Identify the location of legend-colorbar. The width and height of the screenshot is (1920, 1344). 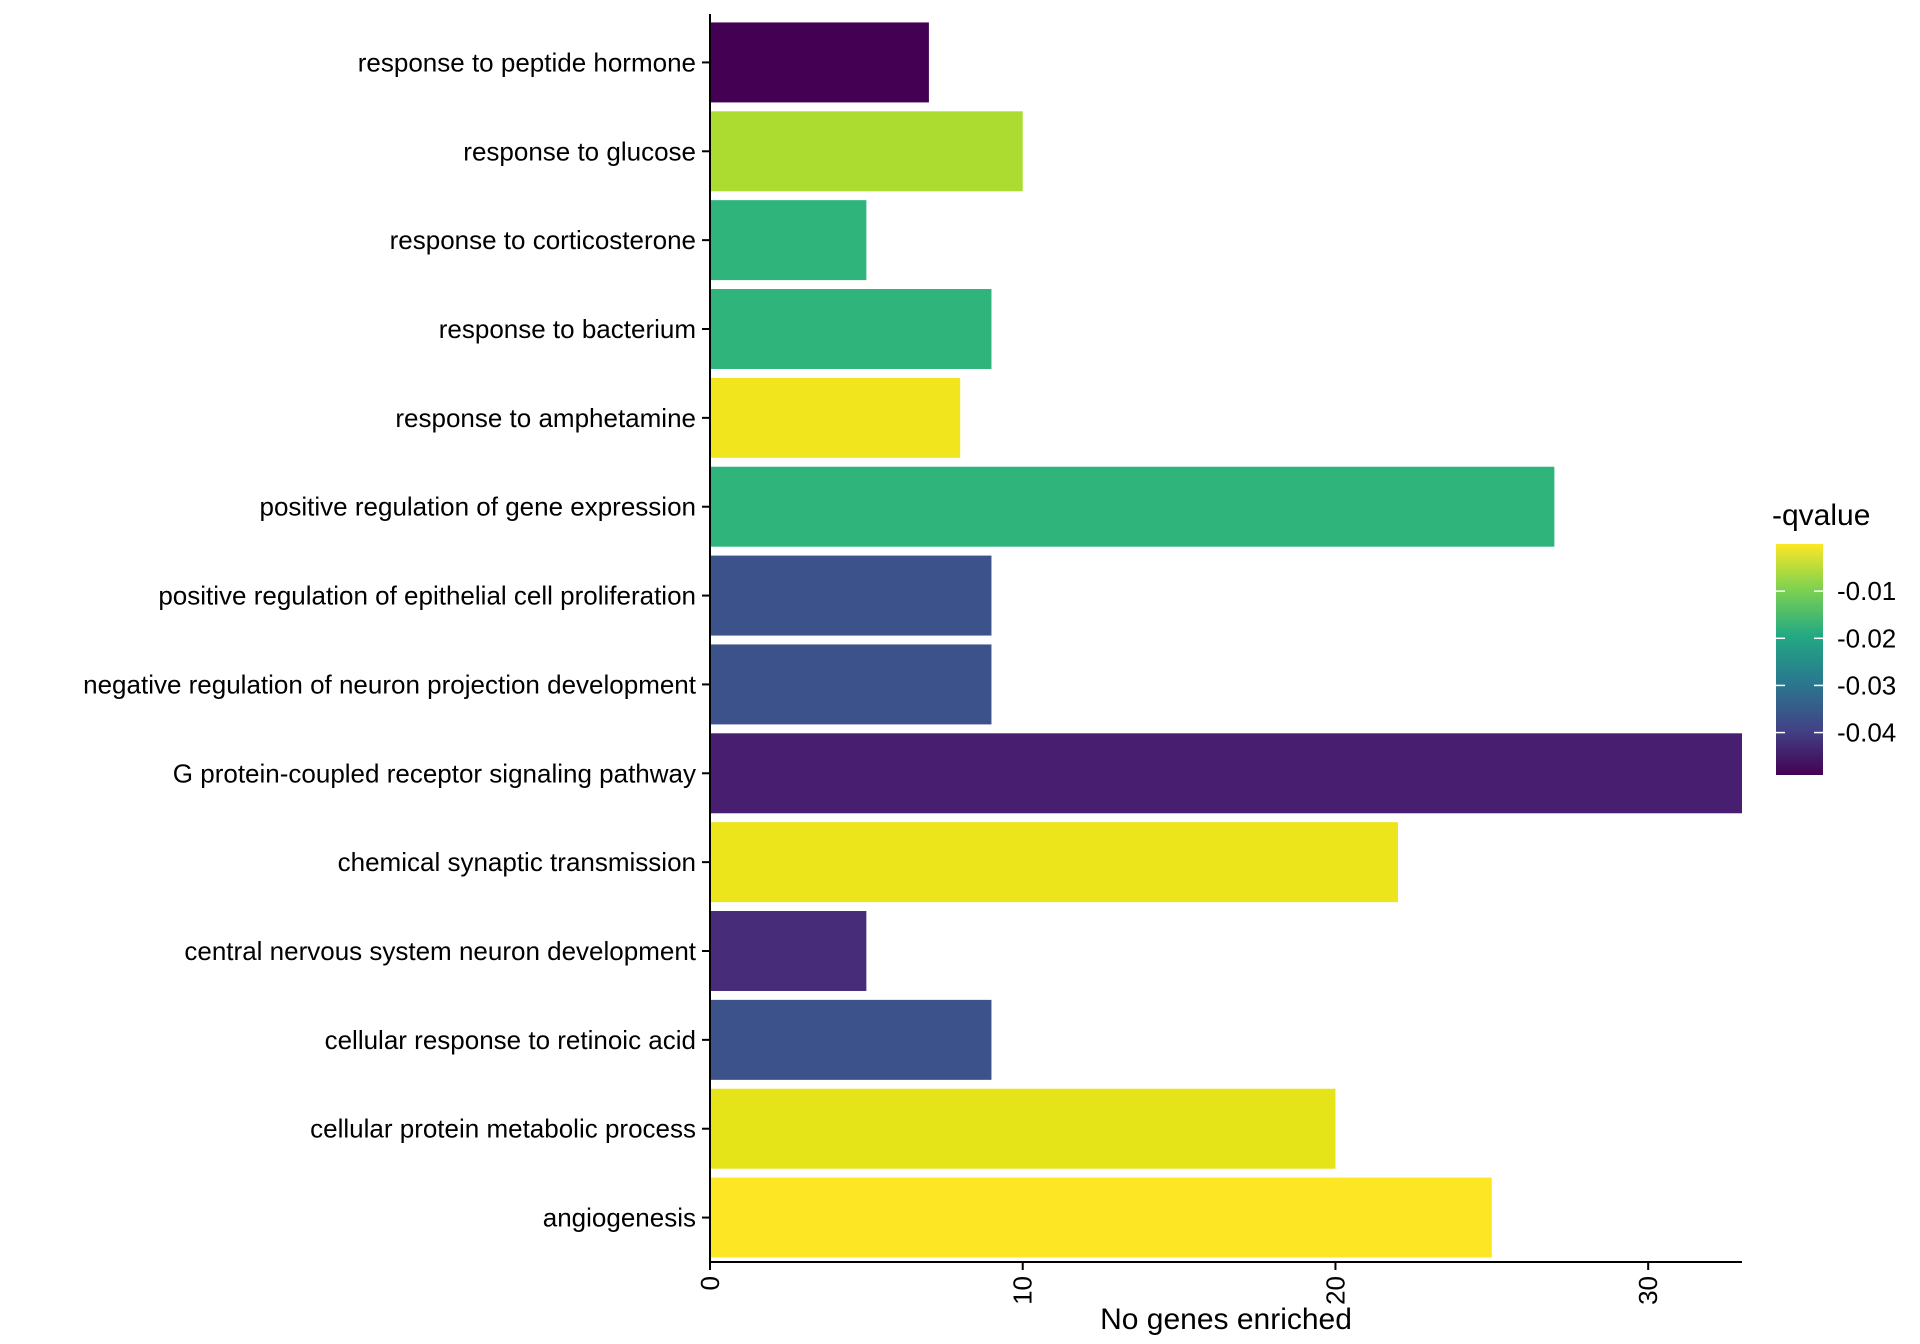
(1799, 659).